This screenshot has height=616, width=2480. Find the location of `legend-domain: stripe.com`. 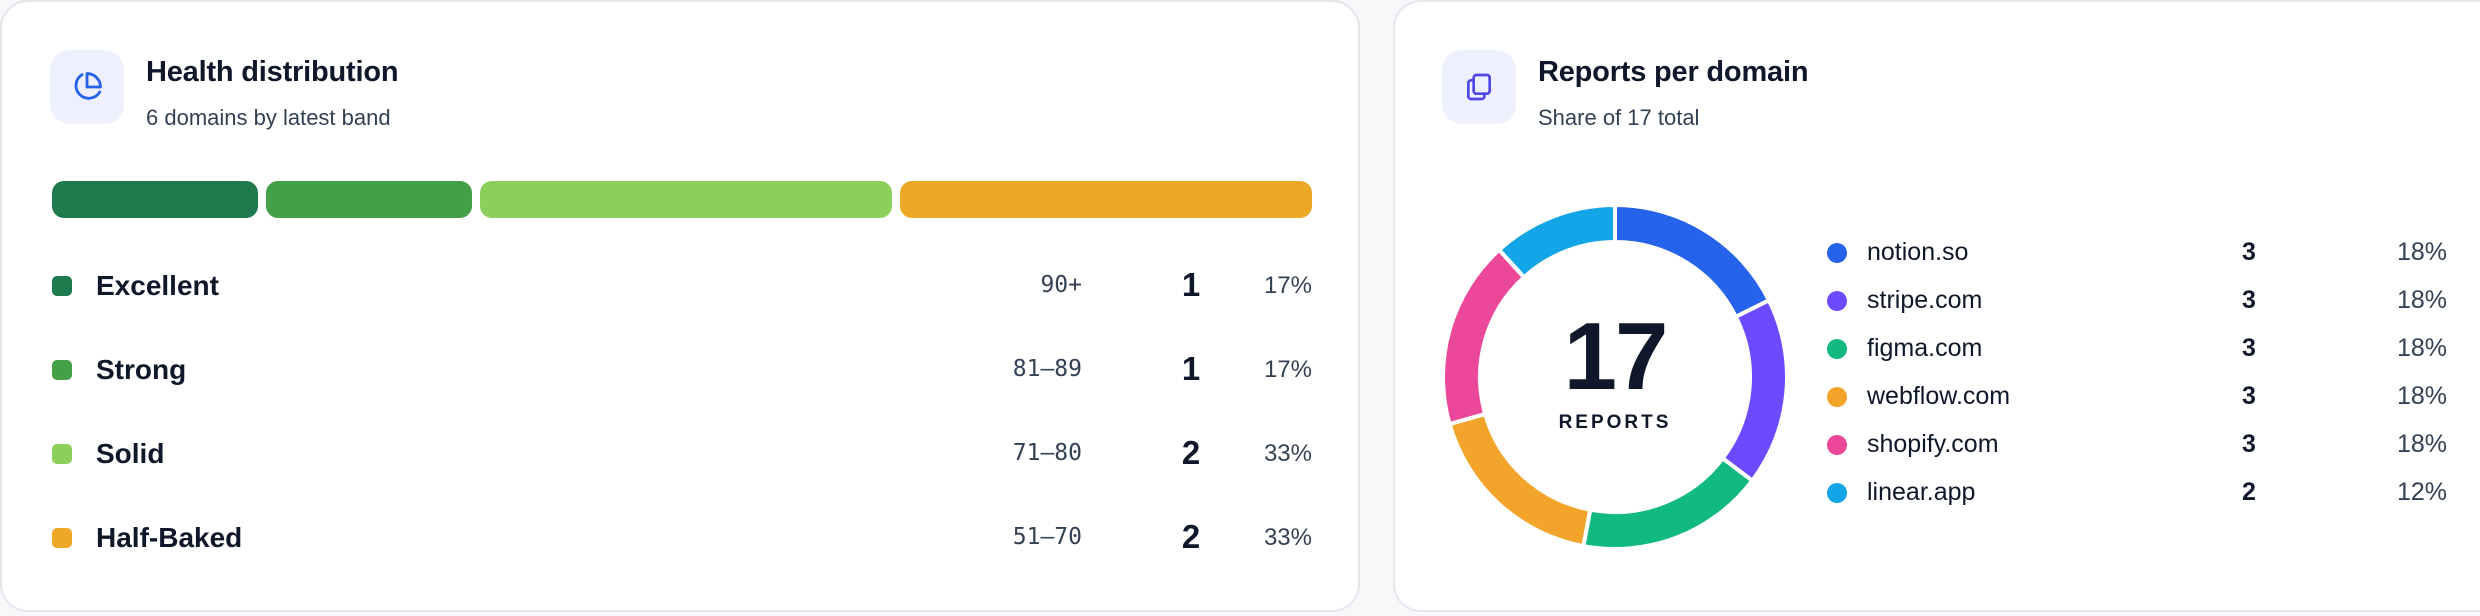

legend-domain: stripe.com is located at coordinates (1925, 300).